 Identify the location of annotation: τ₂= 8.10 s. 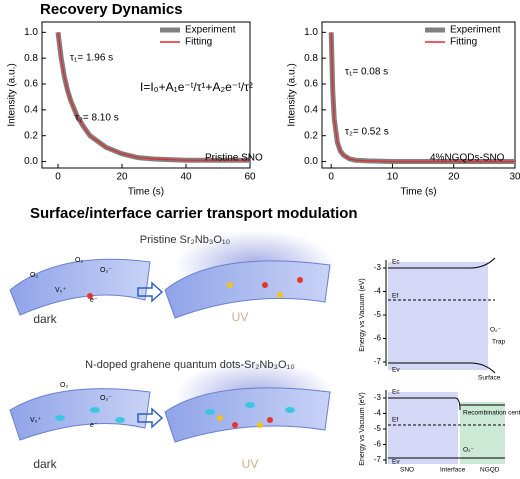
(97, 118).